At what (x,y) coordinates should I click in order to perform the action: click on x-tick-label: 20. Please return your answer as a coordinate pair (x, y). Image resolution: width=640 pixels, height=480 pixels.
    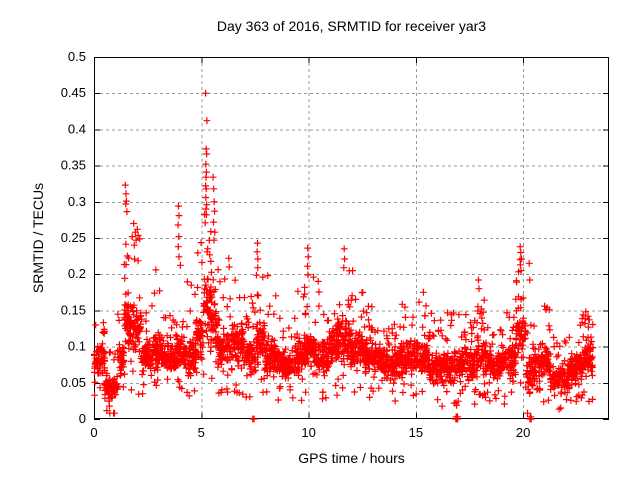
    Looking at the image, I should click on (523, 432).